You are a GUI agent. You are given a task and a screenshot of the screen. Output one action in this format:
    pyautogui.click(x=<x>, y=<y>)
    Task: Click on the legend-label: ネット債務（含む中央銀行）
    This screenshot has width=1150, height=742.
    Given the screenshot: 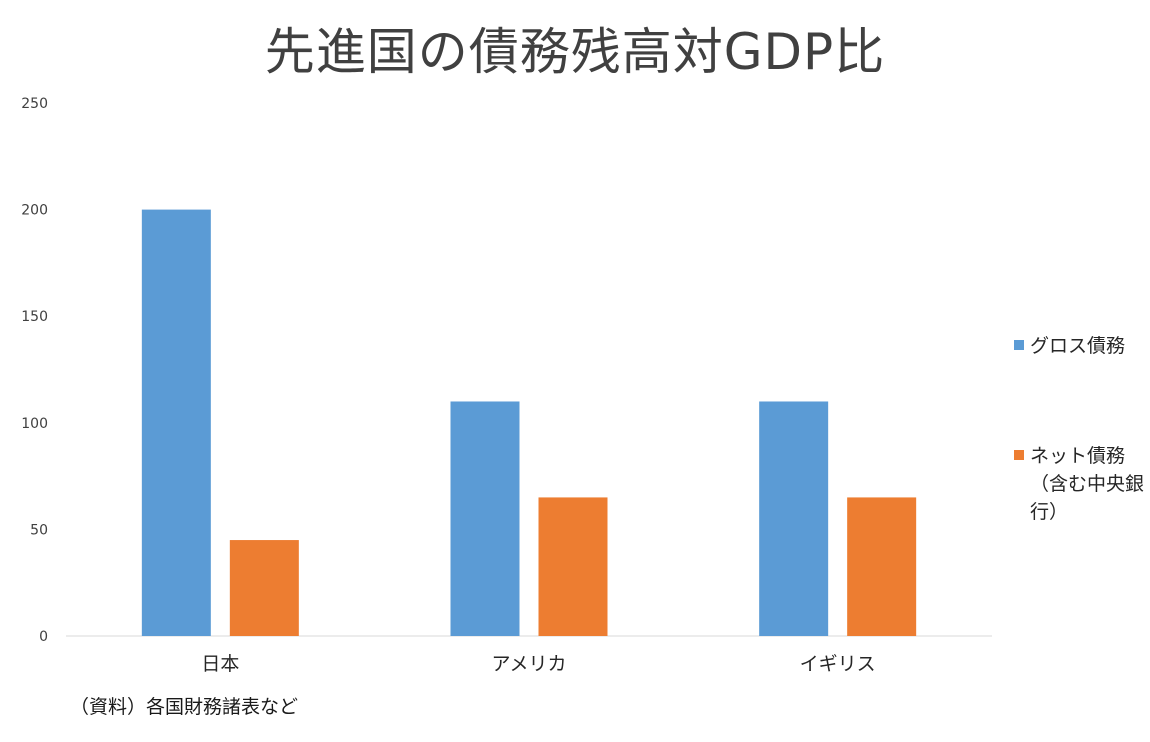 What is the action you would take?
    pyautogui.click(x=1087, y=484)
    